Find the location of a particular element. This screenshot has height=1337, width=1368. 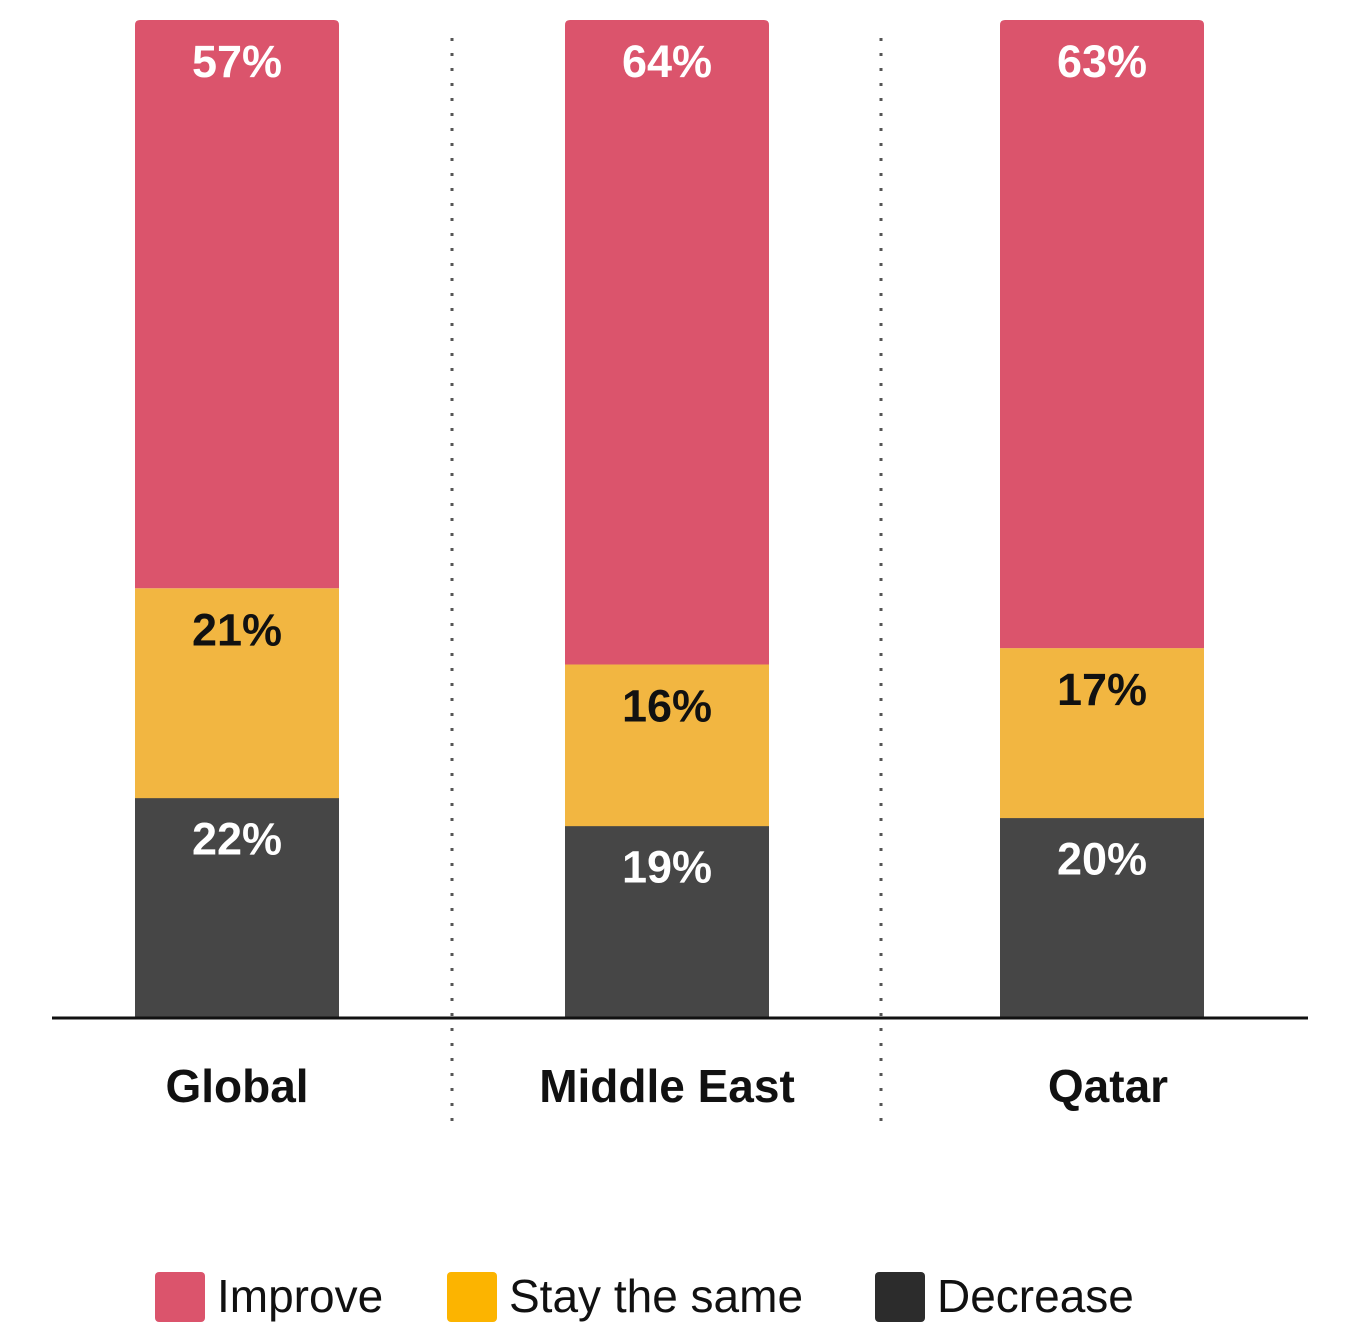

legend-label-improve: Improve is located at coordinates (300, 1296).